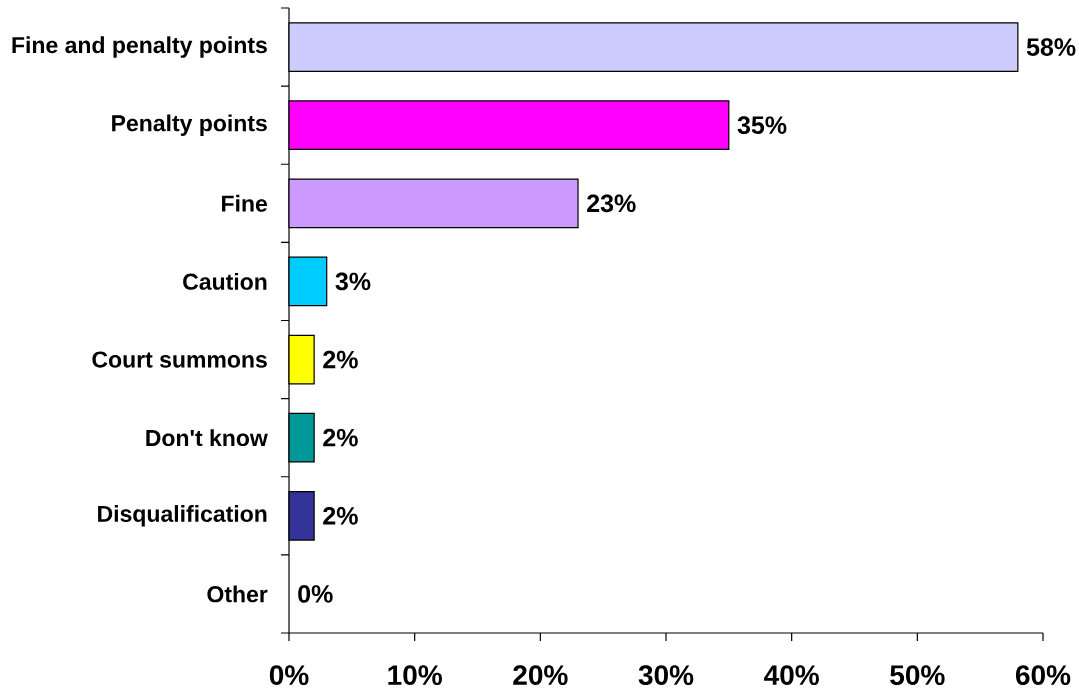 Image resolution: width=1079 pixels, height=690 pixels. Describe the element at coordinates (791, 675) in the screenshot. I see `x-tick-label: 40%` at that location.